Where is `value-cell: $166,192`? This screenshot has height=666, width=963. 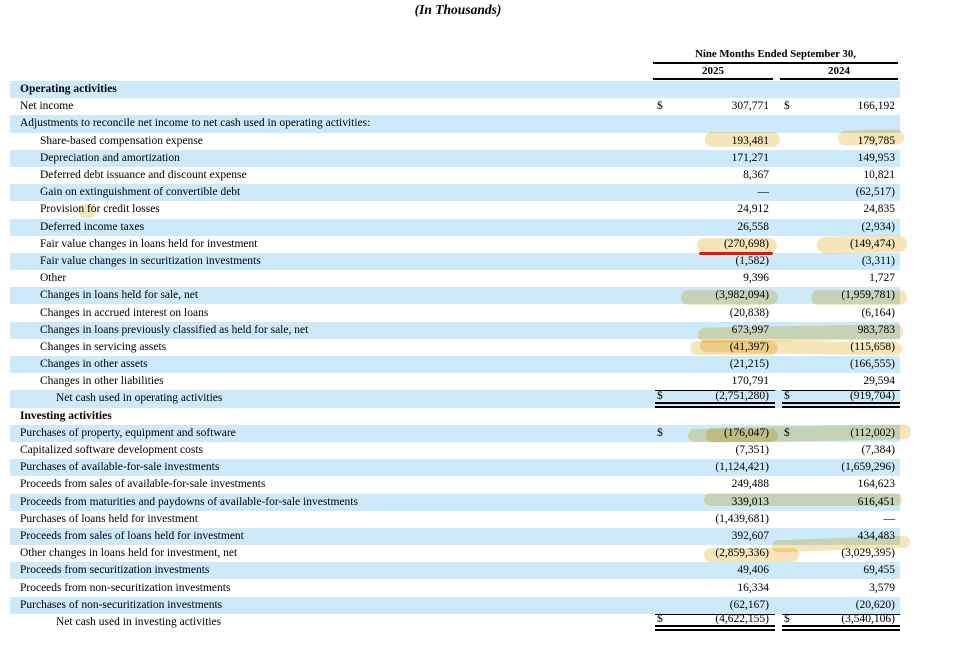
value-cell: $166,192 is located at coordinates (841, 106).